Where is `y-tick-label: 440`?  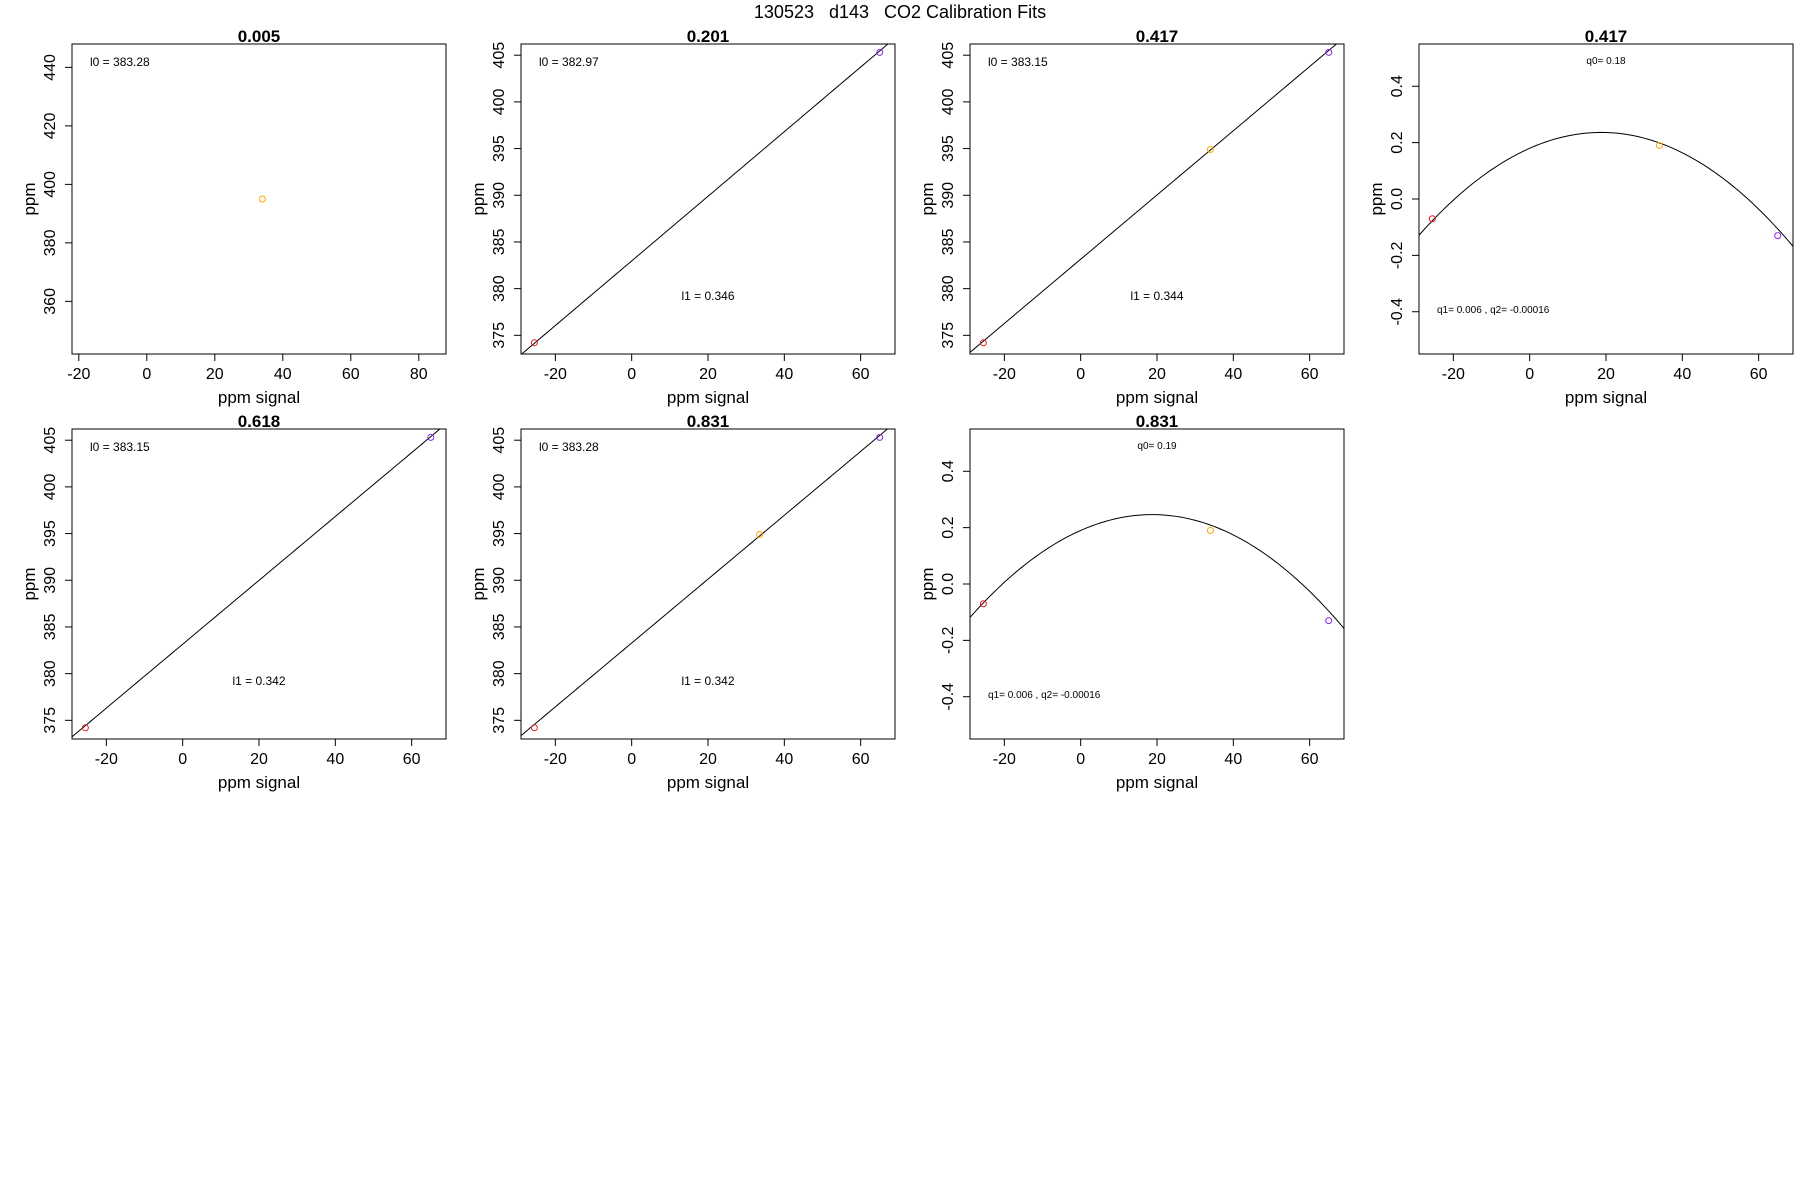
y-tick-label: 440 is located at coordinates (50, 67).